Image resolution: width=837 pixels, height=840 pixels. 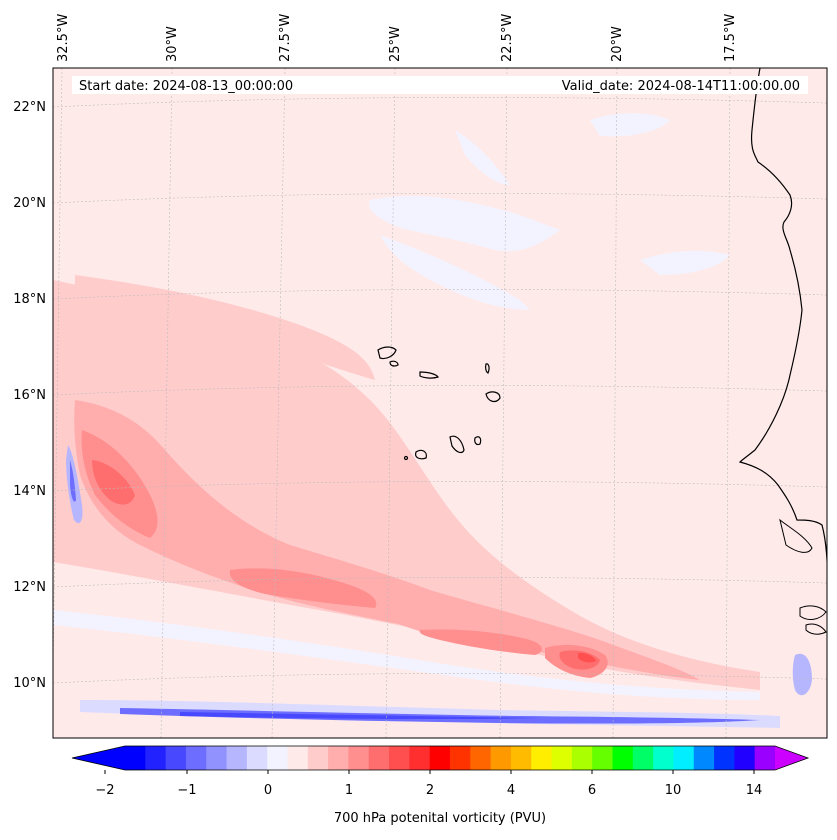 What do you see at coordinates (802, 674) in the screenshot?
I see `pv-neg-east` at bounding box center [802, 674].